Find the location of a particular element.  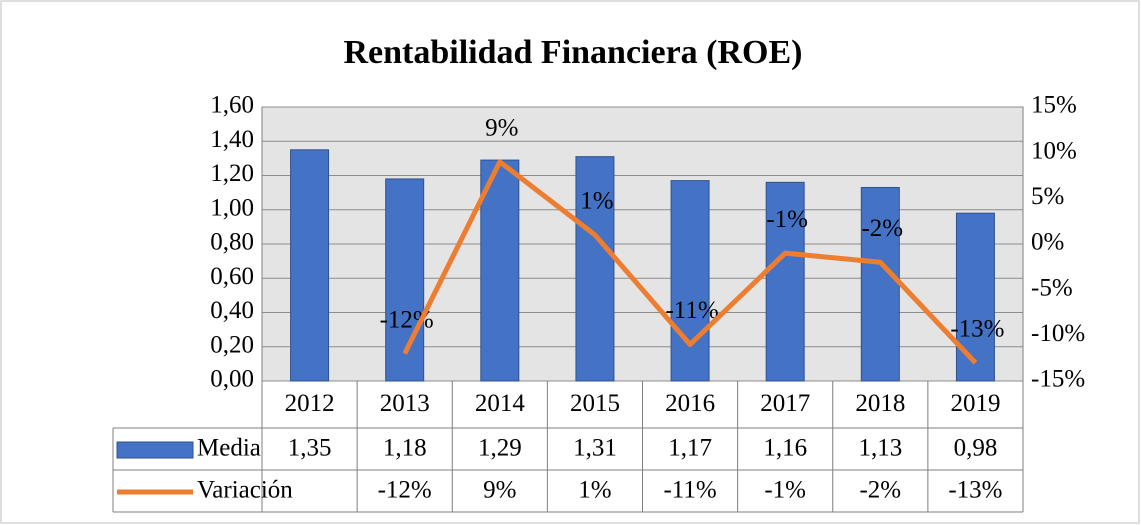

table-cell: 1% is located at coordinates (594, 490).